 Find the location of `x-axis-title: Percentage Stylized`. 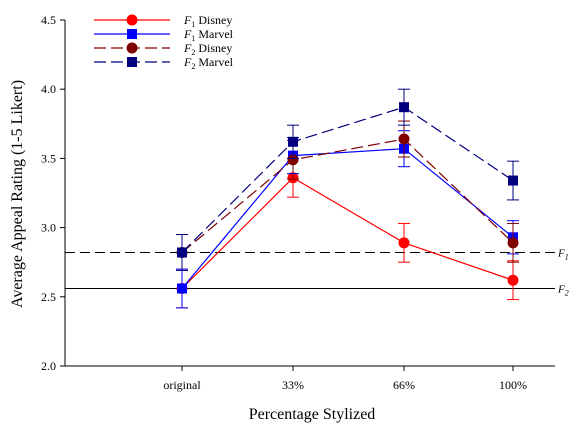

x-axis-title: Percentage Stylized is located at coordinates (312, 414).